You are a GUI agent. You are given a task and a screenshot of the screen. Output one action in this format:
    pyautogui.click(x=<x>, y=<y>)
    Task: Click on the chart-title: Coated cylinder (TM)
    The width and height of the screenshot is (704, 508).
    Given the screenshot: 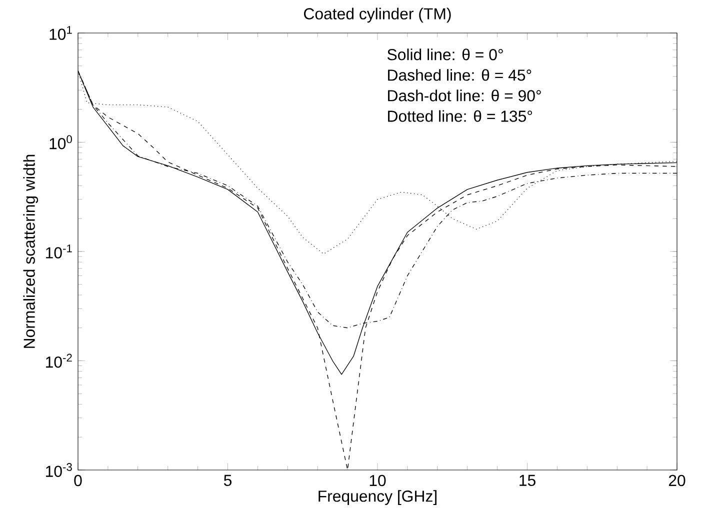 What is the action you would take?
    pyautogui.click(x=377, y=15)
    